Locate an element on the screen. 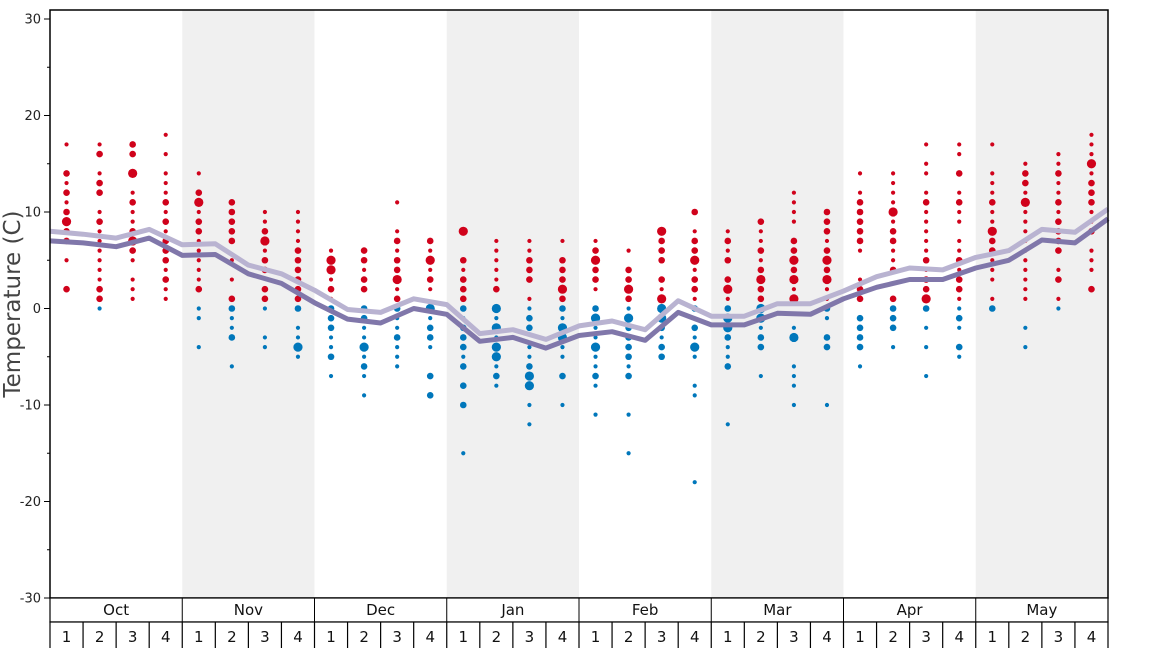 The width and height of the screenshot is (1168, 648). y-tick-label: 0 is located at coordinates (37, 309).